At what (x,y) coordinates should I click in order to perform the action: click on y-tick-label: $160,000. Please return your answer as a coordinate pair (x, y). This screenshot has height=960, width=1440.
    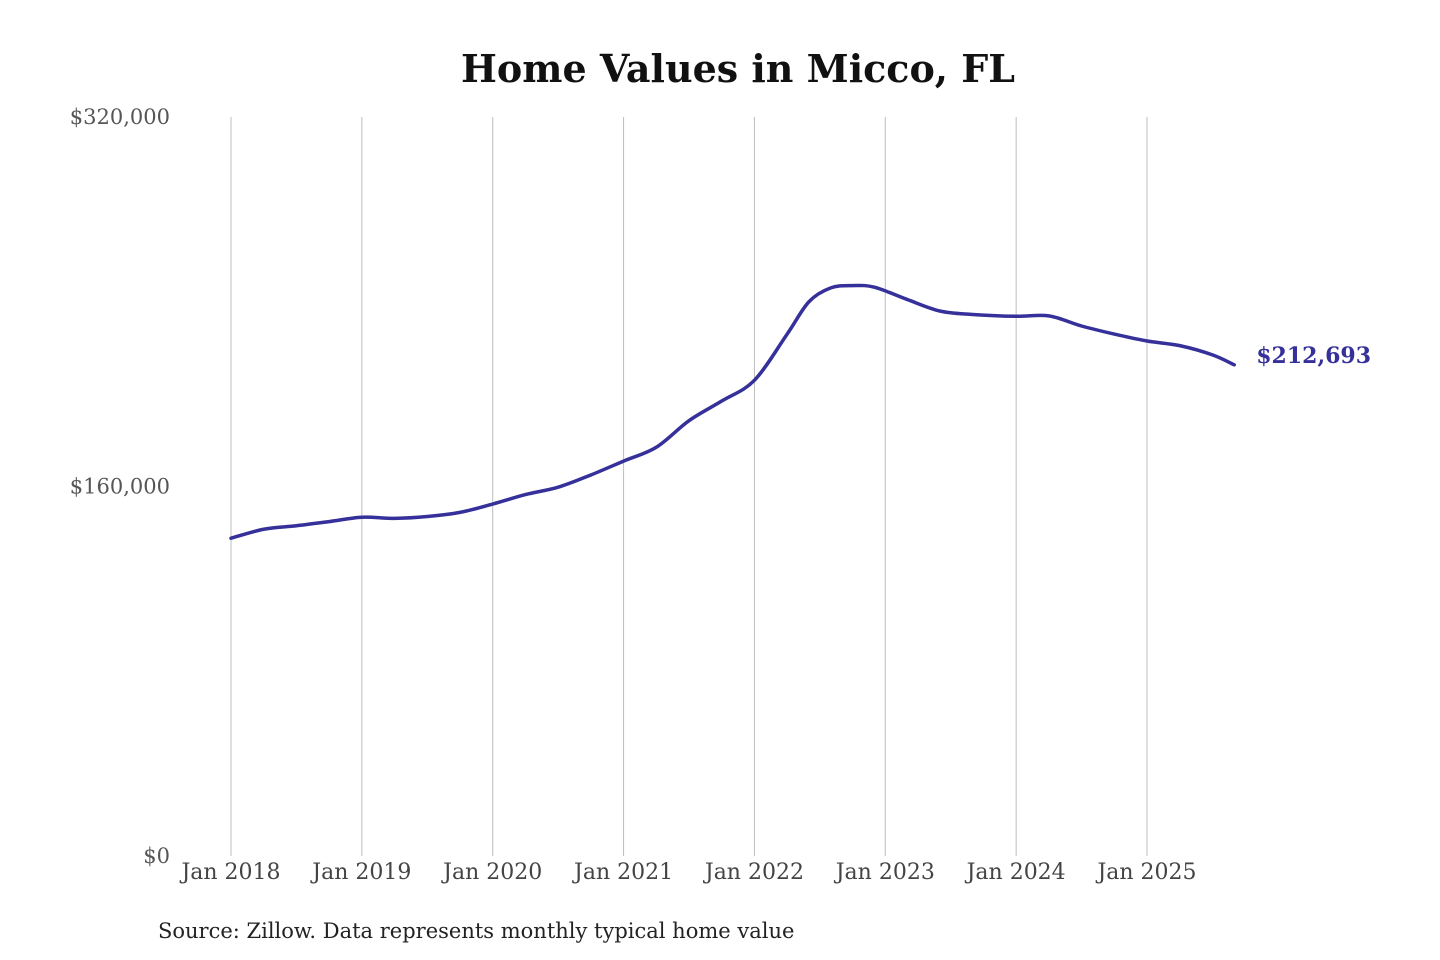
    Looking at the image, I should click on (120, 487).